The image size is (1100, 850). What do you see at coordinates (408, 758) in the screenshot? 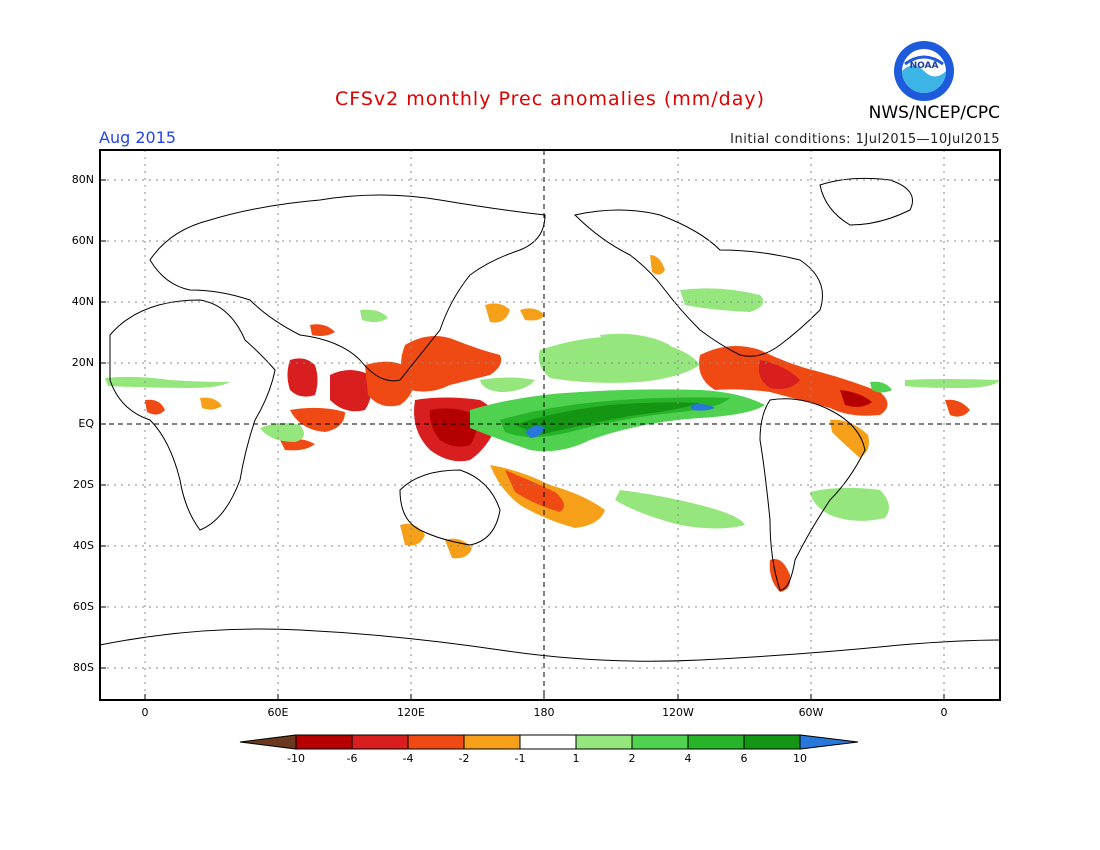
I see `colorbar-tick-label: -4` at bounding box center [408, 758].